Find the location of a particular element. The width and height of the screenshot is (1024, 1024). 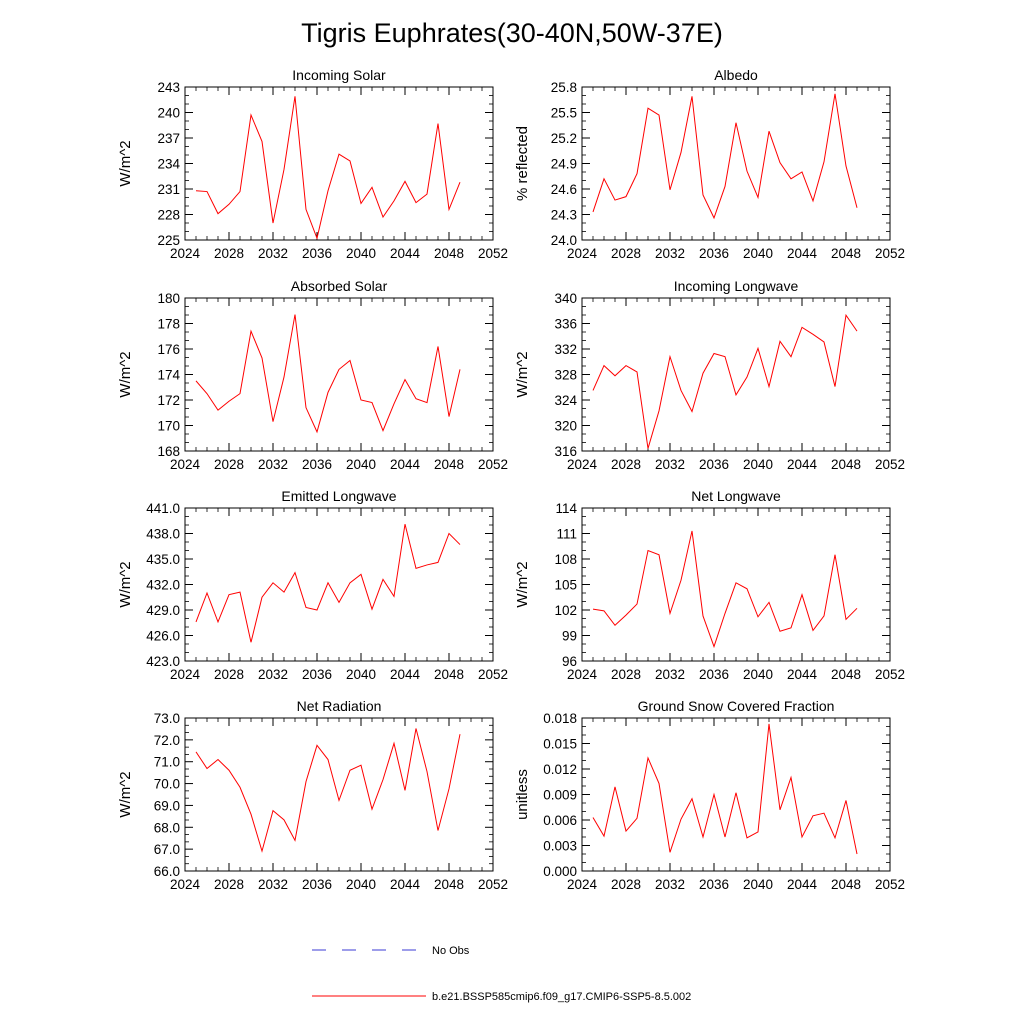

y-tick-label: 438.0 is located at coordinates (163, 534).